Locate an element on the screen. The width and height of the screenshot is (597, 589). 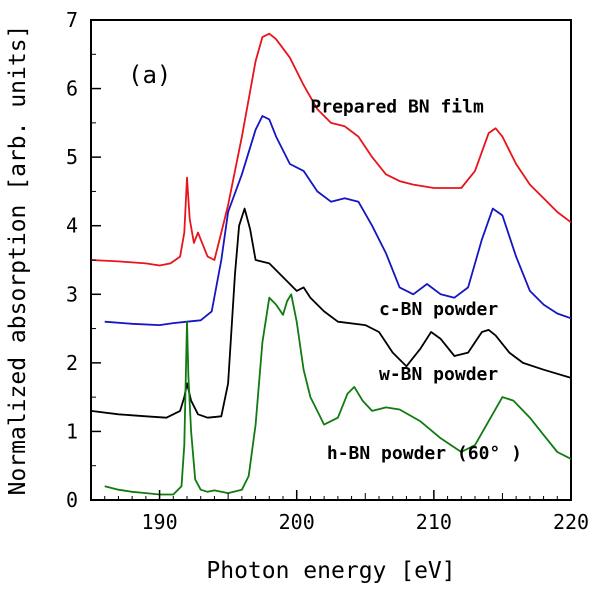
y-tick-label: 2 is located at coordinates (72, 363).